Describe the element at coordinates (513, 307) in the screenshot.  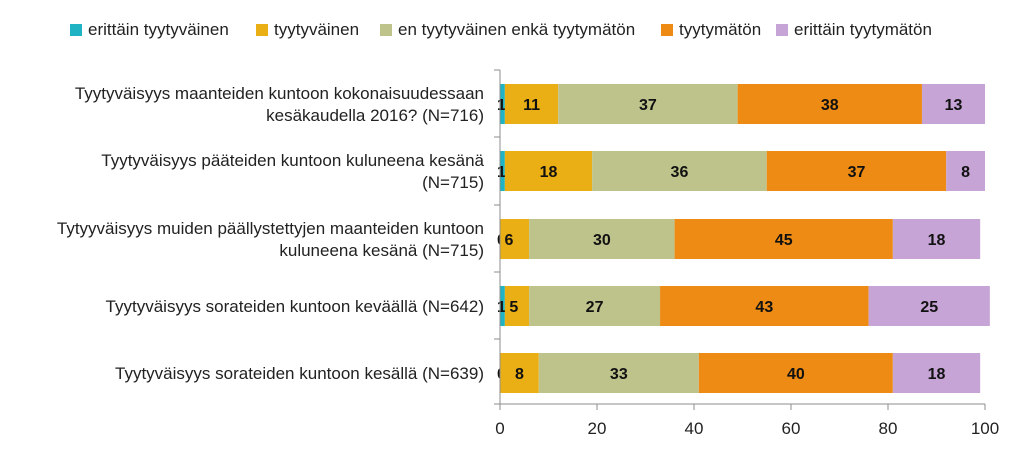
I see `data-label: 5` at that location.